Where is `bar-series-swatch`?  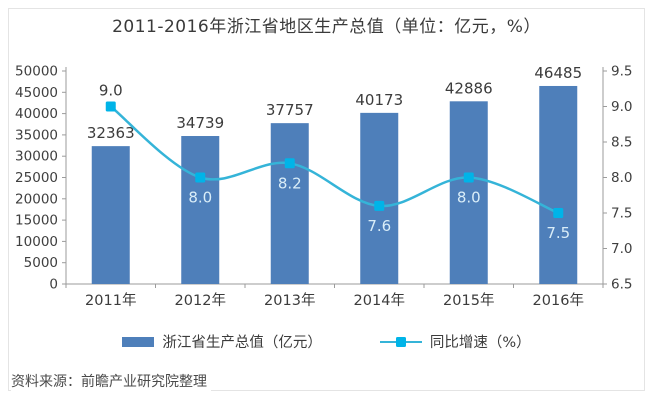 bar-series-swatch is located at coordinates (138, 341).